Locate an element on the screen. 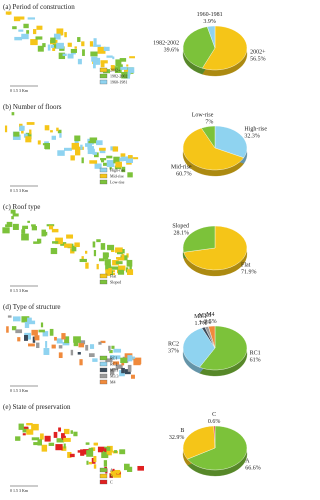 This screenshot has width=320, height=500. legend-label: 2002+ is located at coordinates (115, 70).